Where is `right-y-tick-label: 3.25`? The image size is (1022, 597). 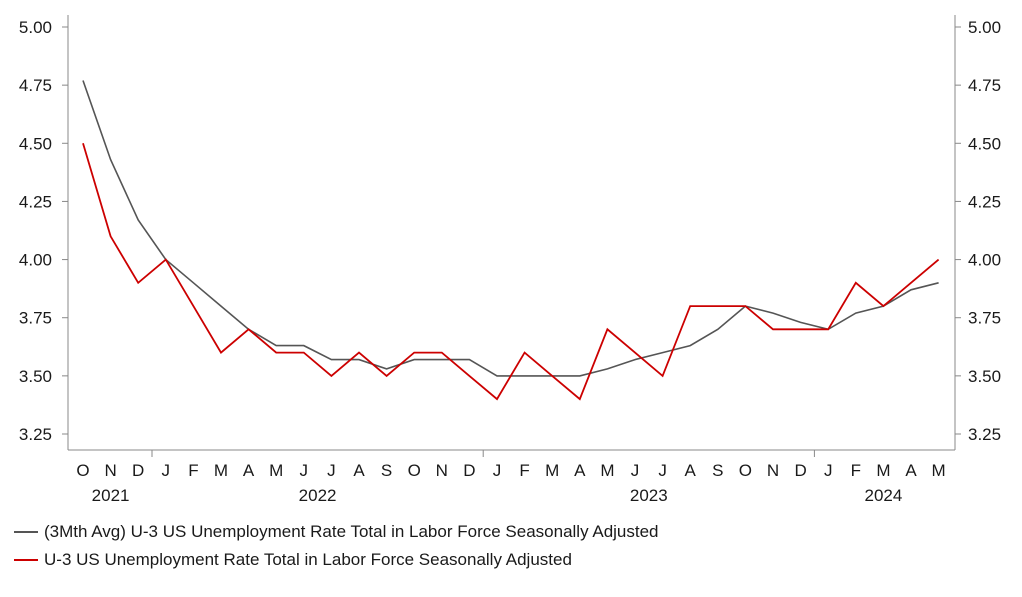 right-y-tick-label: 3.25 is located at coordinates (984, 434).